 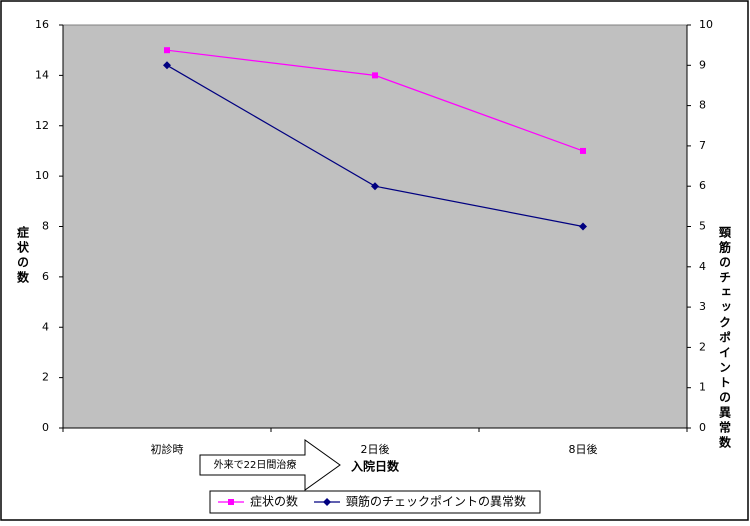 I want to click on arrow, so click(x=270, y=465).